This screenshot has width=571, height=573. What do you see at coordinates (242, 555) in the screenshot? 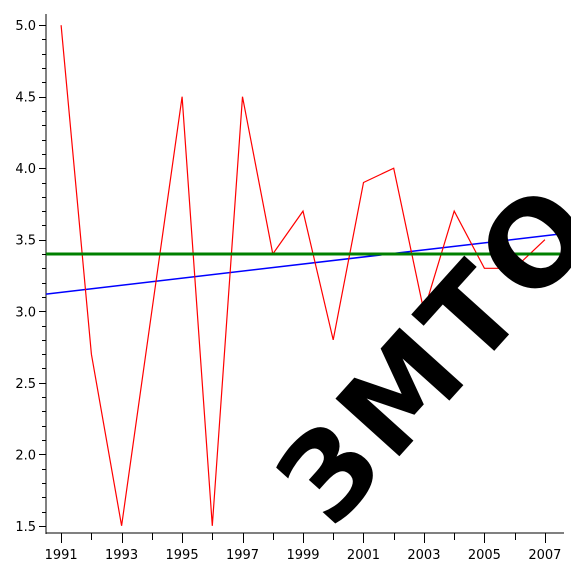
I see `x-tick-label: 1997` at bounding box center [242, 555].